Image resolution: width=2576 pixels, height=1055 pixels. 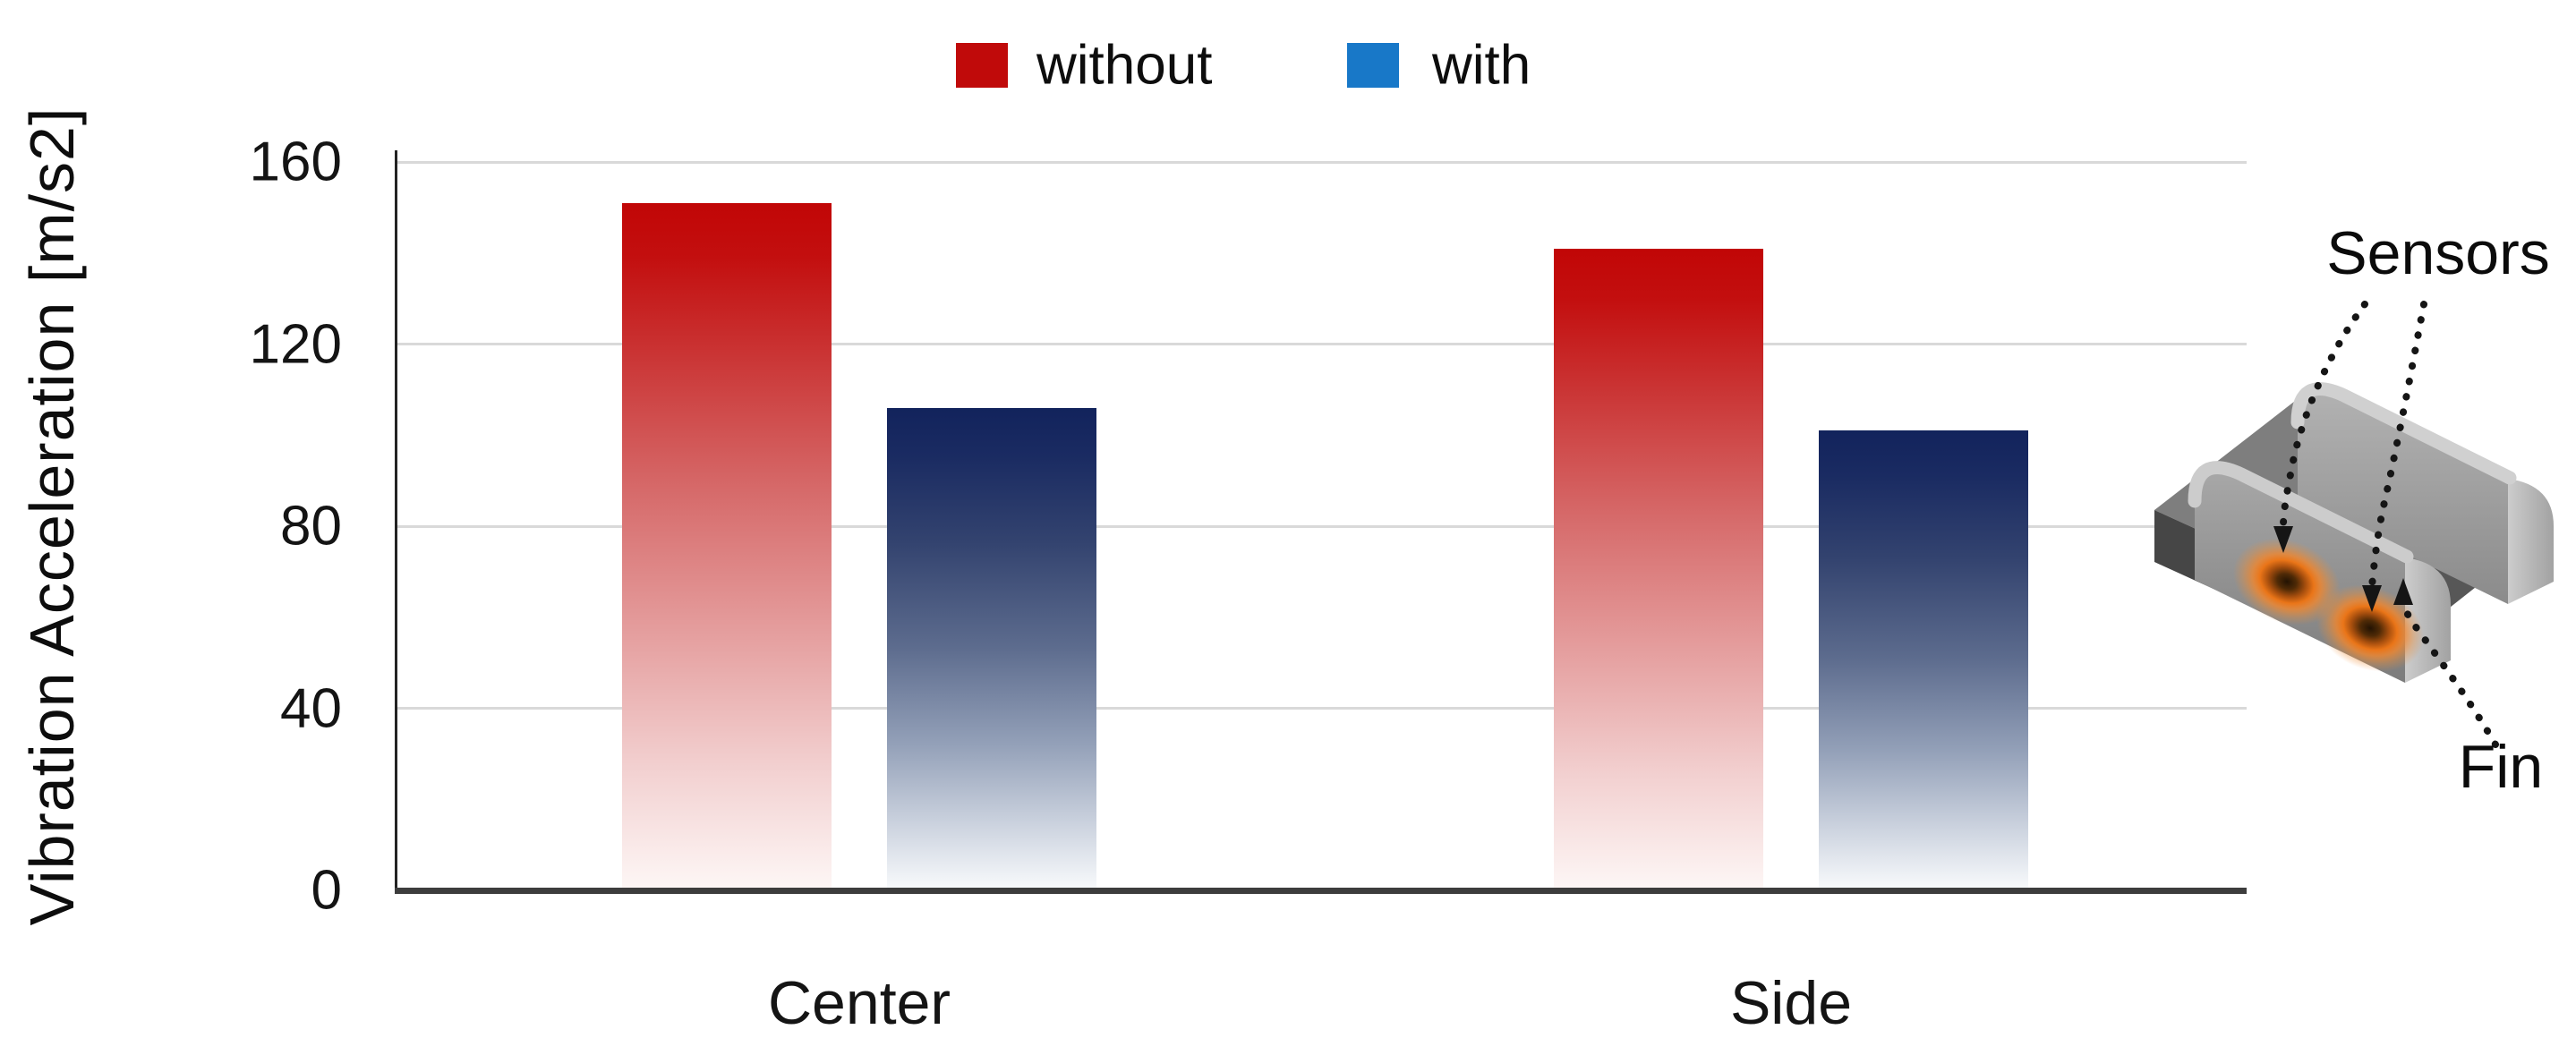 What do you see at coordinates (1373, 65) in the screenshot?
I see `legend-swatch-with` at bounding box center [1373, 65].